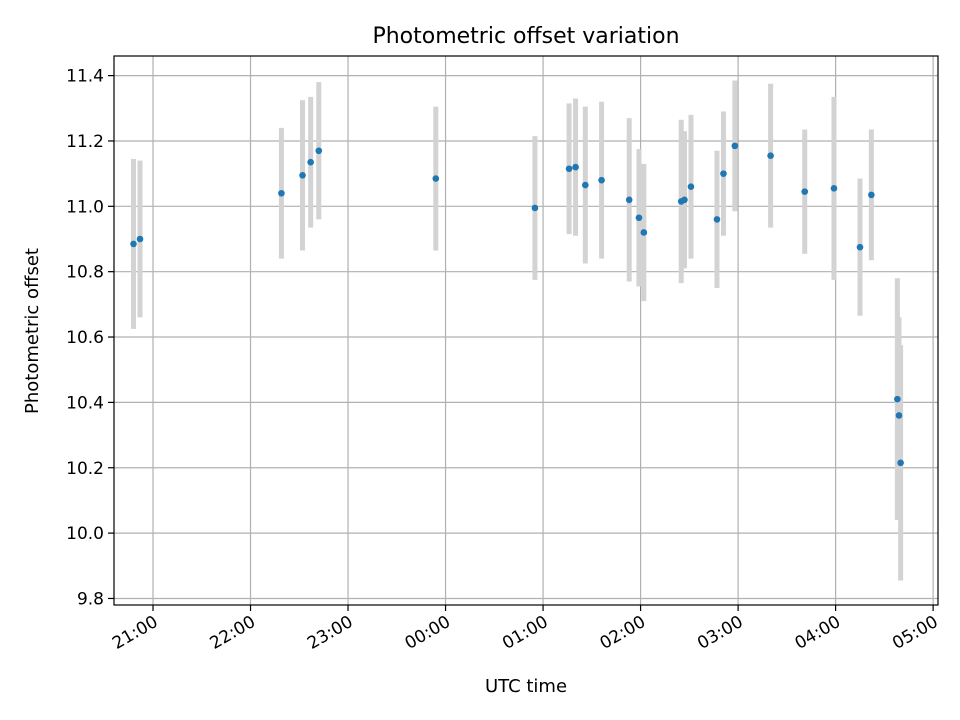 The height and width of the screenshot is (720, 960). Describe the element at coordinates (32, 331) in the screenshot. I see `y-axis-label: Photometric offset` at that location.